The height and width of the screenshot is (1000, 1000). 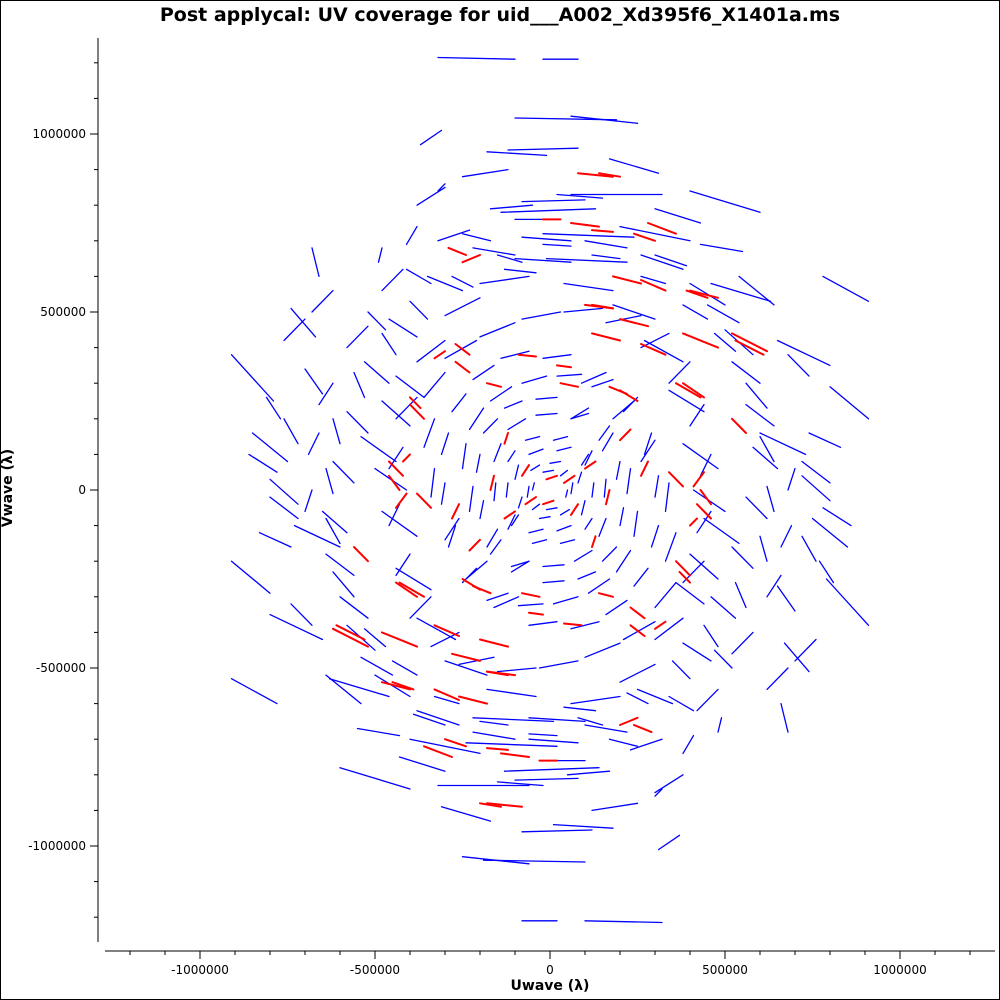 What do you see at coordinates (57, 846) in the screenshot?
I see `y-tick-label: -1000000` at bounding box center [57, 846].